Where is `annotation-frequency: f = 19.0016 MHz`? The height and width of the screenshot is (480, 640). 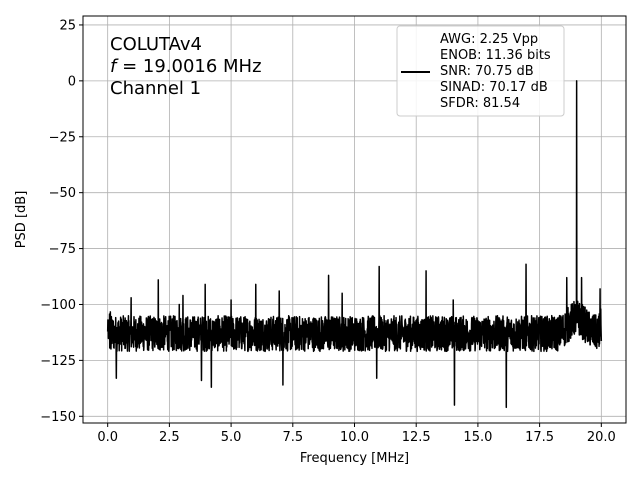 annotation-frequency: f = 19.0016 MHz is located at coordinates (186, 66).